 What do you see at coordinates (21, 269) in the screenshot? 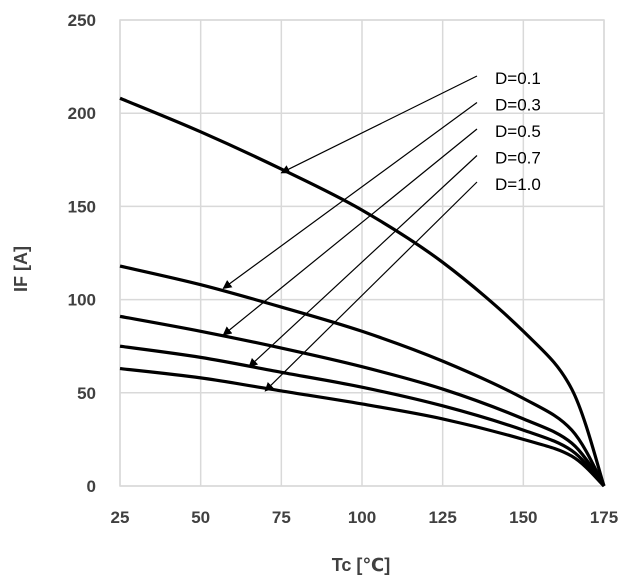
I see `y-axis-title: IF [A]` at bounding box center [21, 269].